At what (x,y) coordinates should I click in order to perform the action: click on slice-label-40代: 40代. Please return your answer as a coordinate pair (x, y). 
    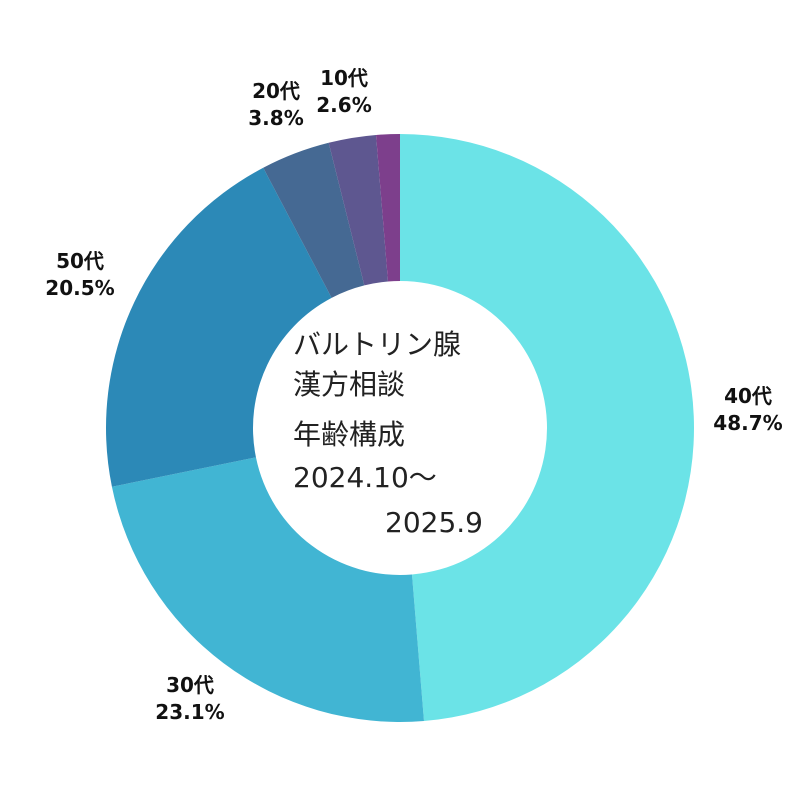
    Looking at the image, I should click on (748, 396).